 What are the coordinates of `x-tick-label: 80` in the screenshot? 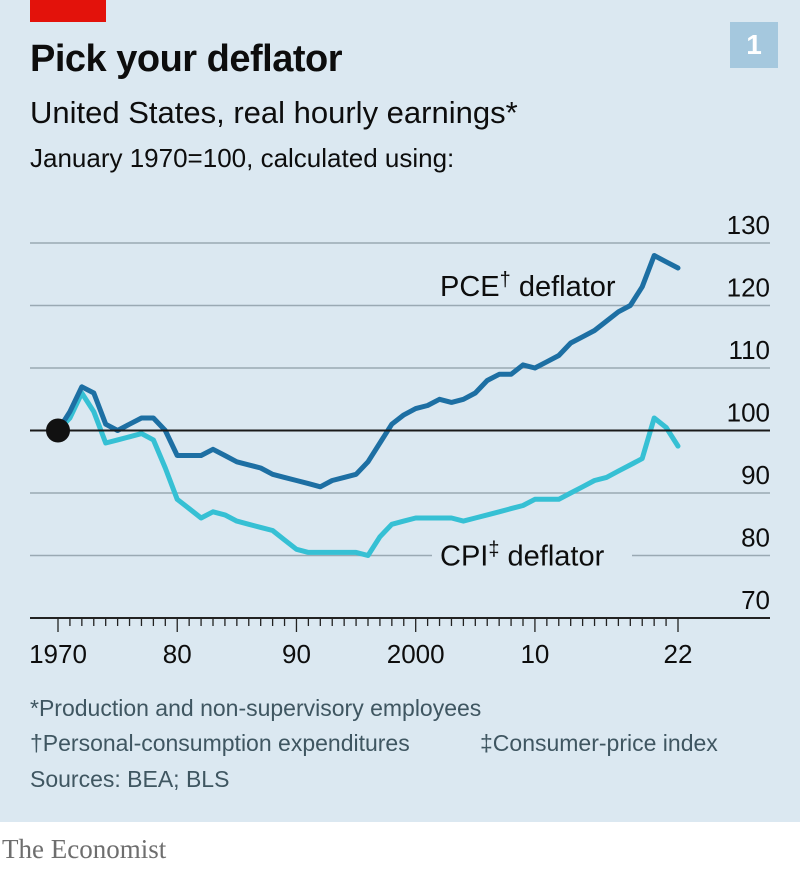 It's located at (177, 654).